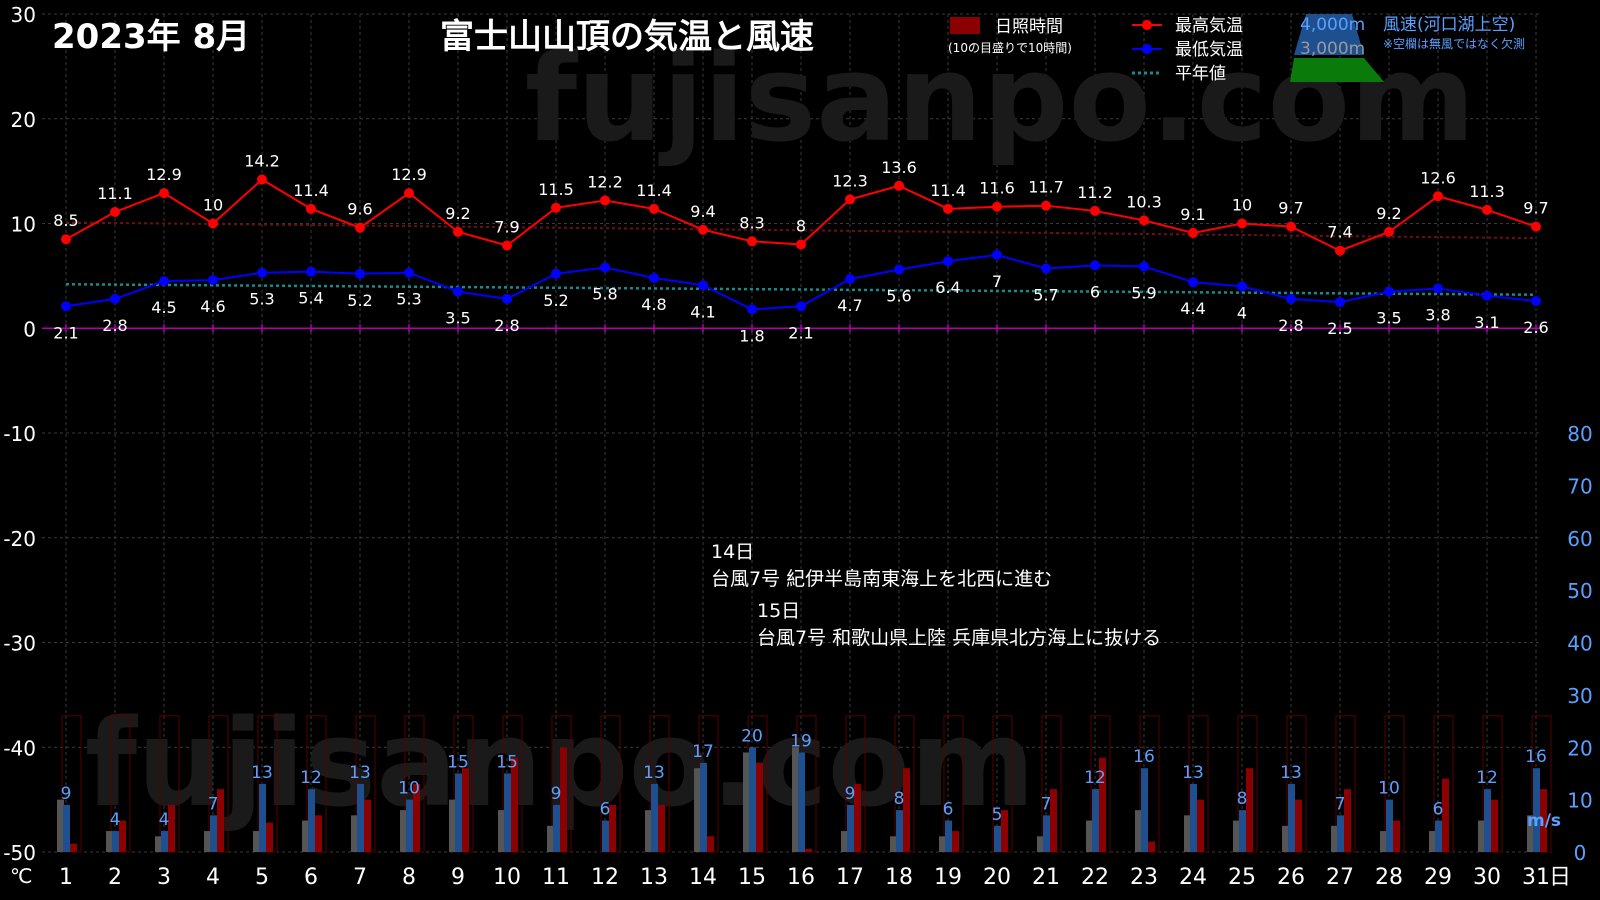 This screenshot has height=900, width=1600. What do you see at coordinates (1329, 34) in the screenshot?
I see `mountain-icon-upper` at bounding box center [1329, 34].